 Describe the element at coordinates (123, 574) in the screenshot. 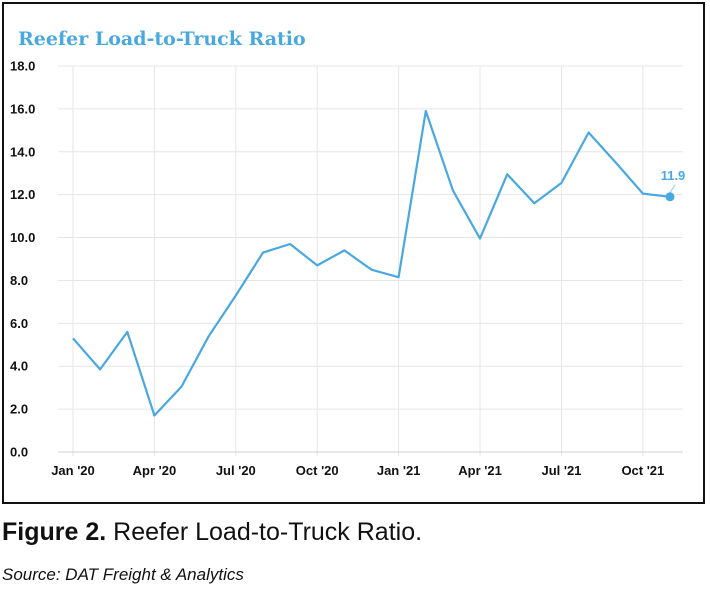

I see `source-note: Source: DAT Freight & Analytics` at that location.